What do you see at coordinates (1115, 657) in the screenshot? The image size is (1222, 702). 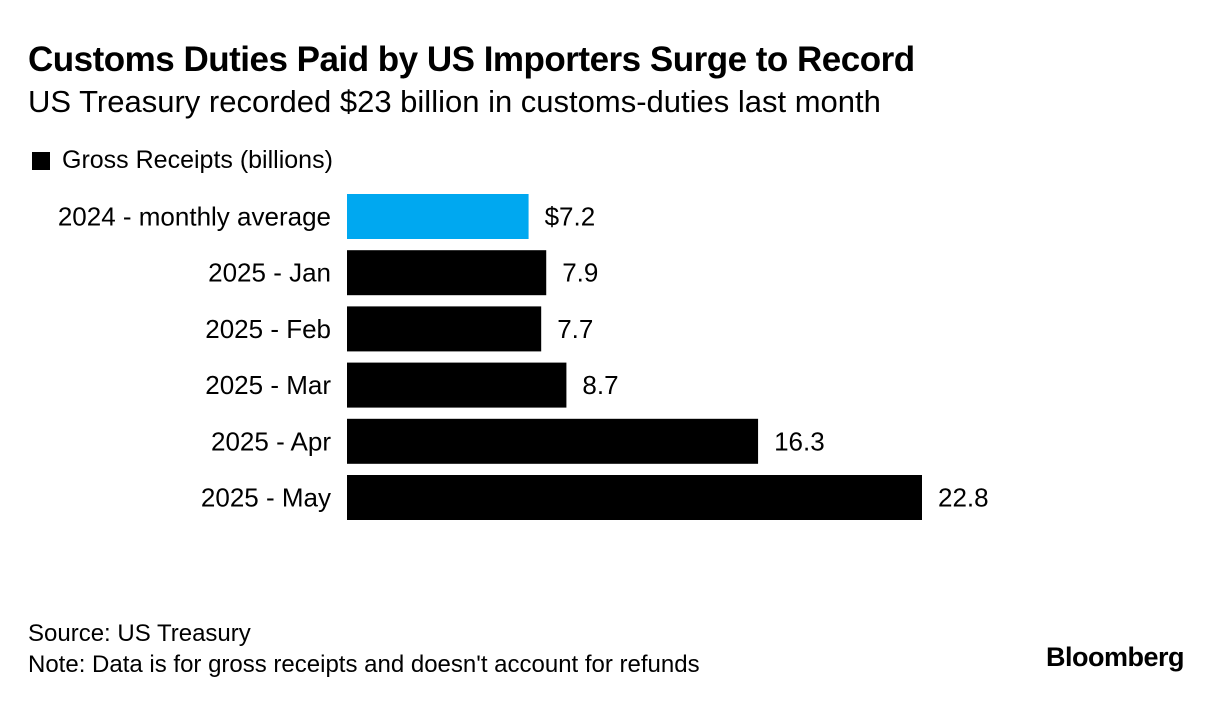 I see `bloomberg-logo: Bloomberg` at bounding box center [1115, 657].